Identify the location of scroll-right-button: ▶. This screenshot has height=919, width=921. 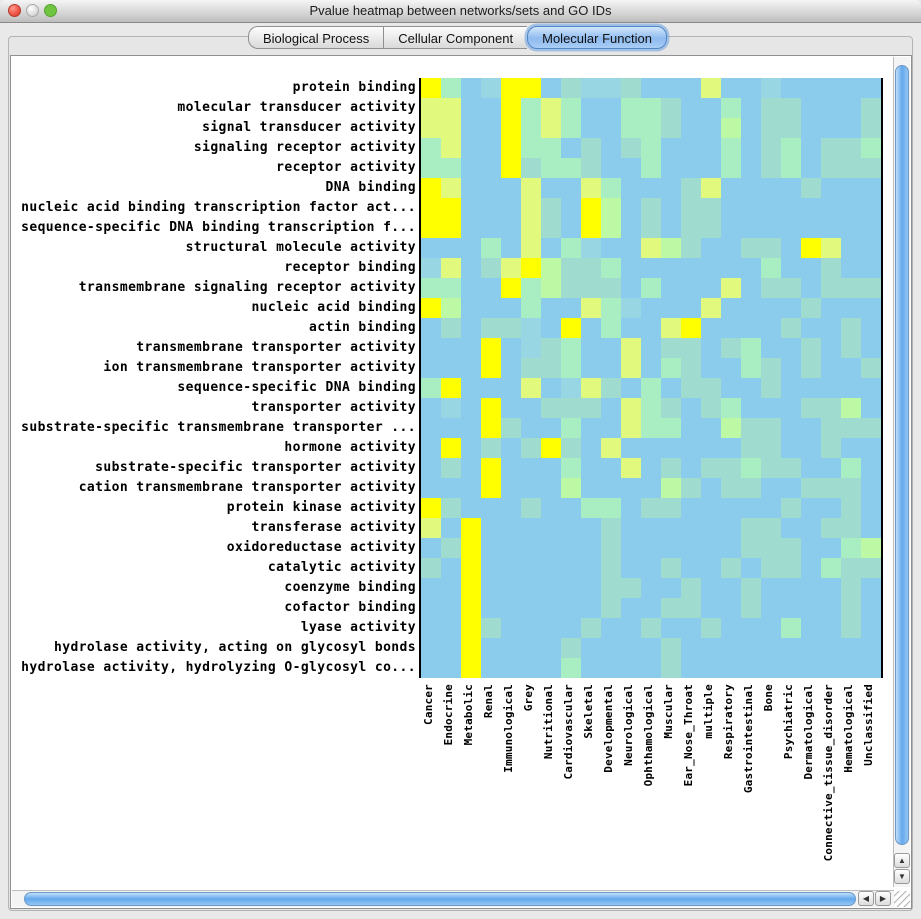
(883, 898).